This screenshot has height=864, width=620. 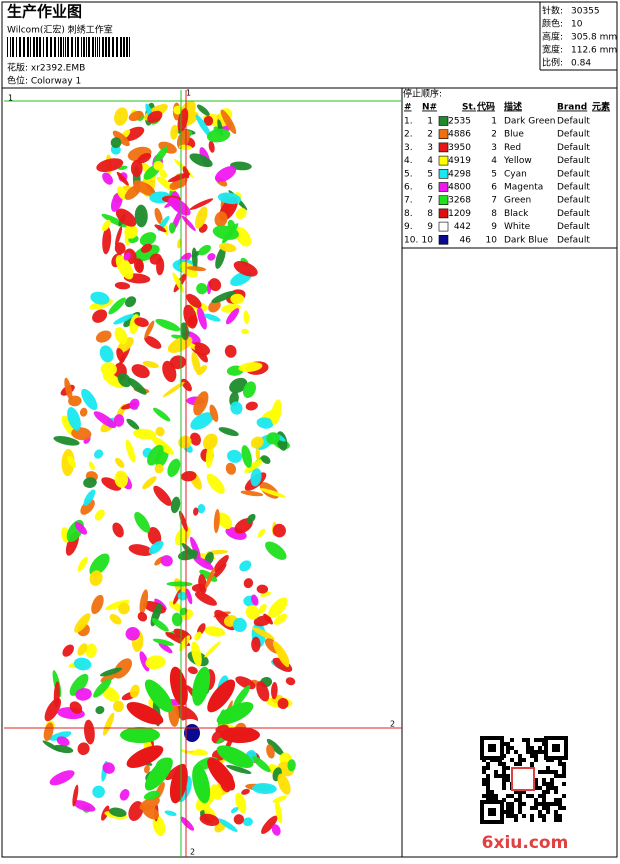 I want to click on row-desc: Dark Green, so click(x=529, y=122).